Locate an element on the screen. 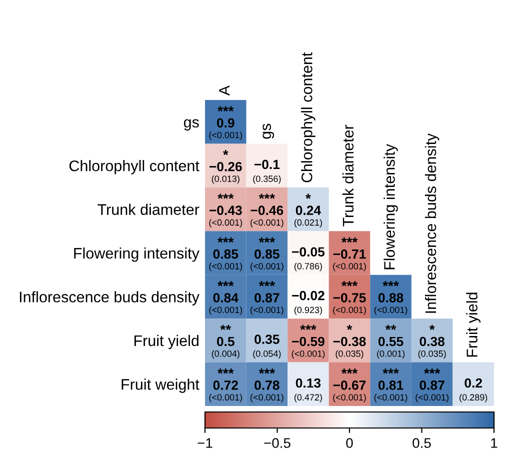 This screenshot has height=457, width=505. x-tick-label: Inflorescence buds density is located at coordinates (432, 223).